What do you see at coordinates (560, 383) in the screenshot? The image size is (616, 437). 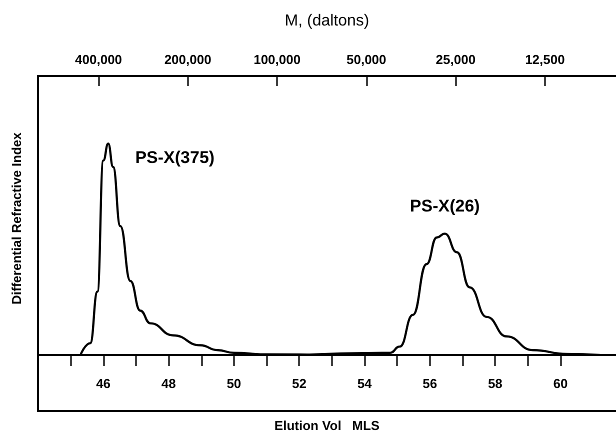 I see `x-tick-label: 60` at bounding box center [560, 383].